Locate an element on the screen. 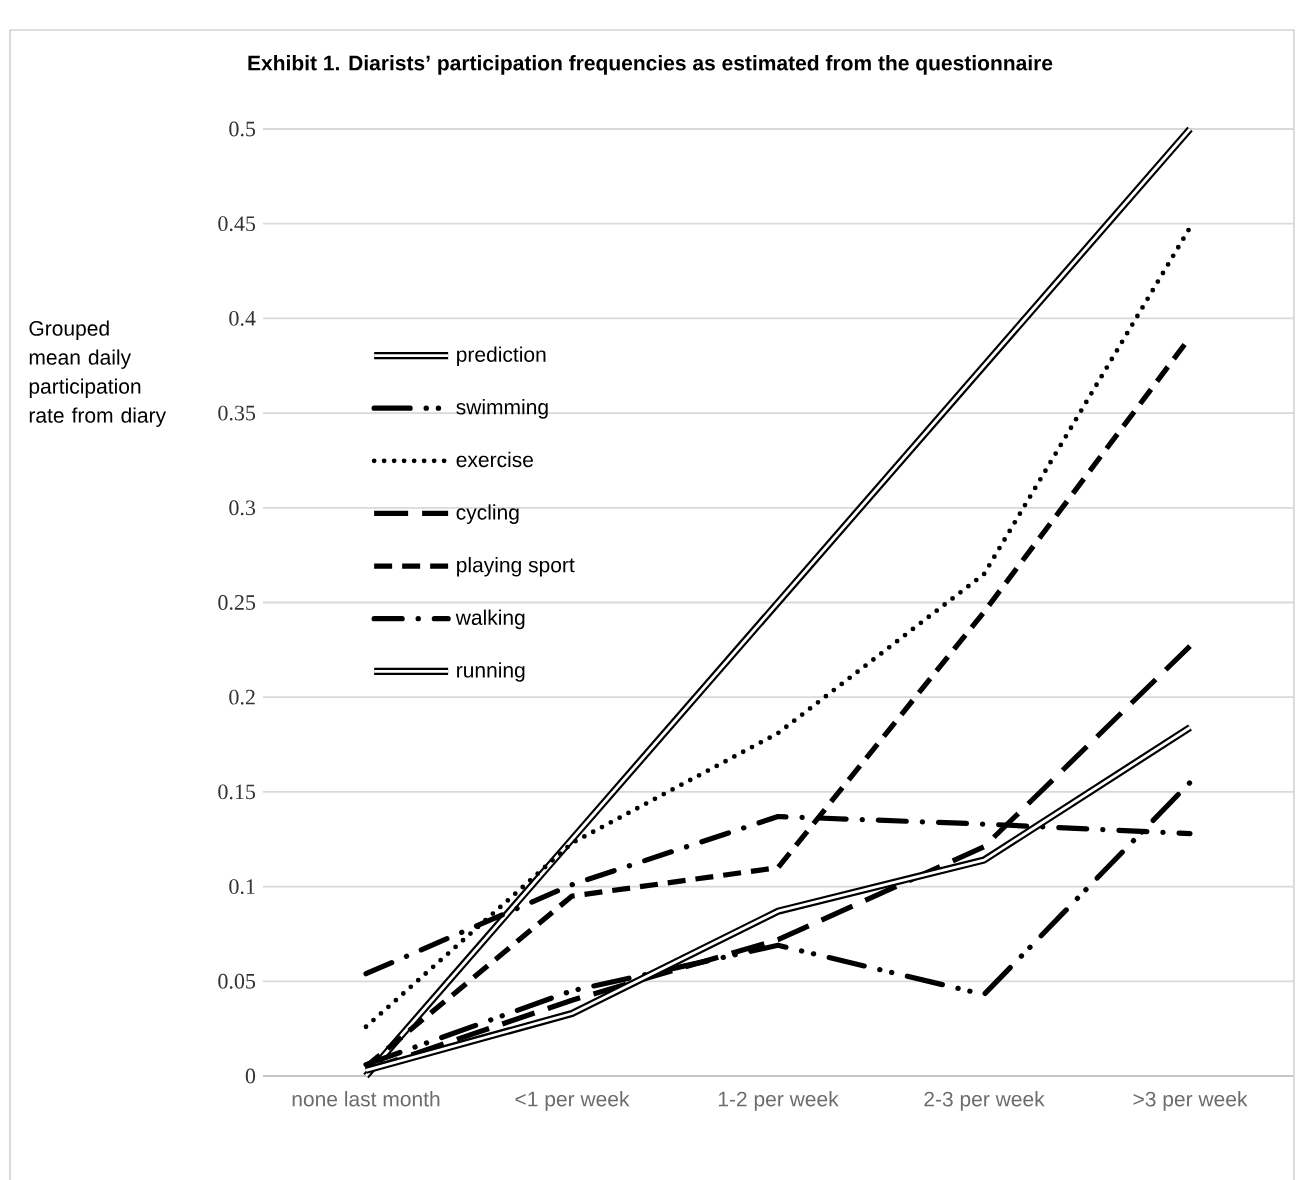  x-tick-label: <1 per week is located at coordinates (572, 1101).